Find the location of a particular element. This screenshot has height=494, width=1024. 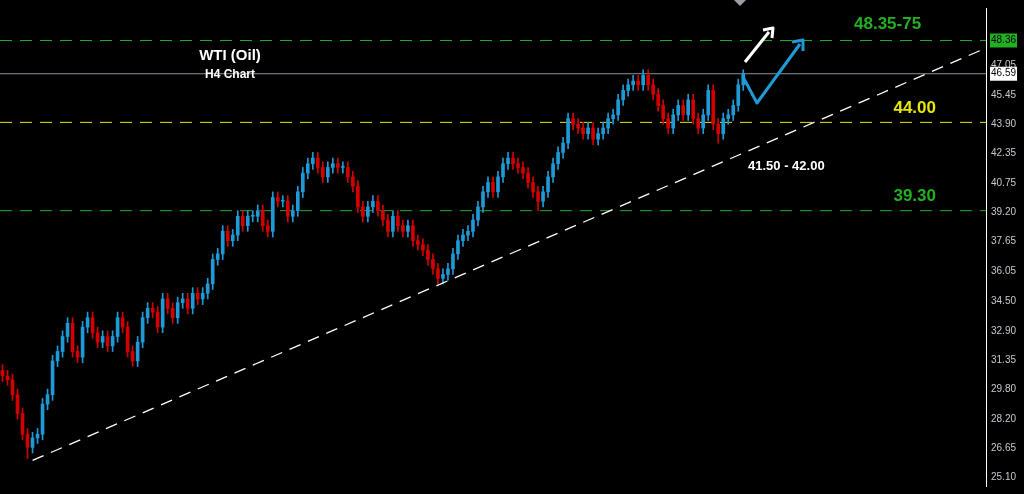

y-tick-label: 40.75 is located at coordinates (1004, 183).